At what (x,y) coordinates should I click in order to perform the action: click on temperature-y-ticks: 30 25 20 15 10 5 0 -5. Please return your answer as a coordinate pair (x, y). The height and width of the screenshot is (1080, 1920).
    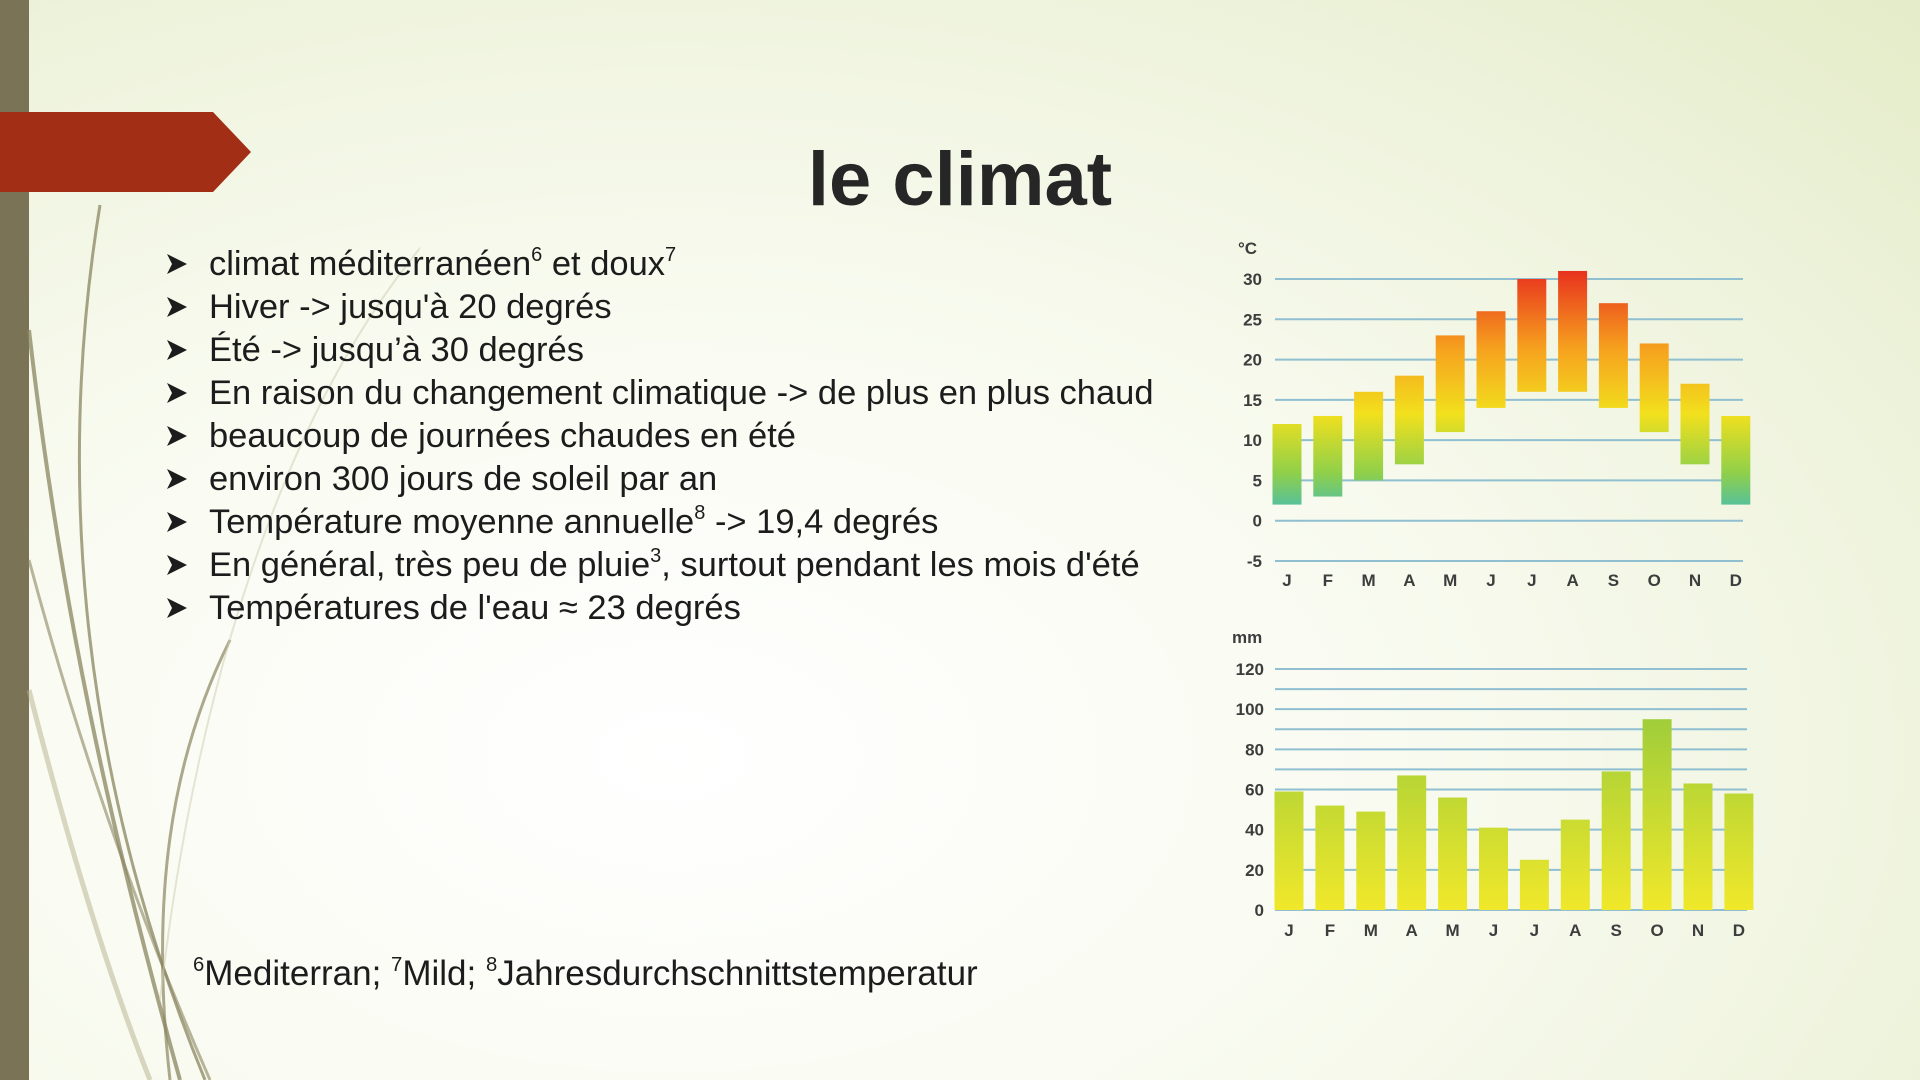
    Looking at the image, I should click on (1252, 420).